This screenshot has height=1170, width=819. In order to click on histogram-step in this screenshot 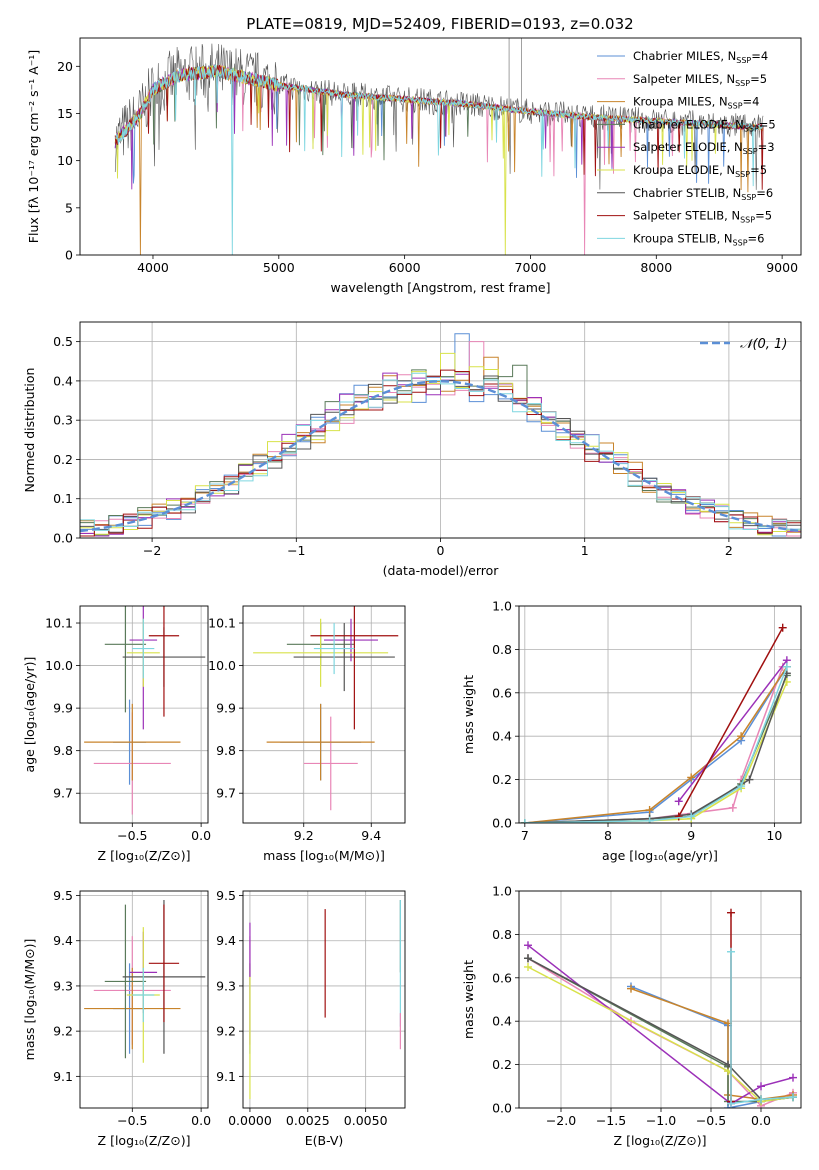, I will do `click(440, 455)`.